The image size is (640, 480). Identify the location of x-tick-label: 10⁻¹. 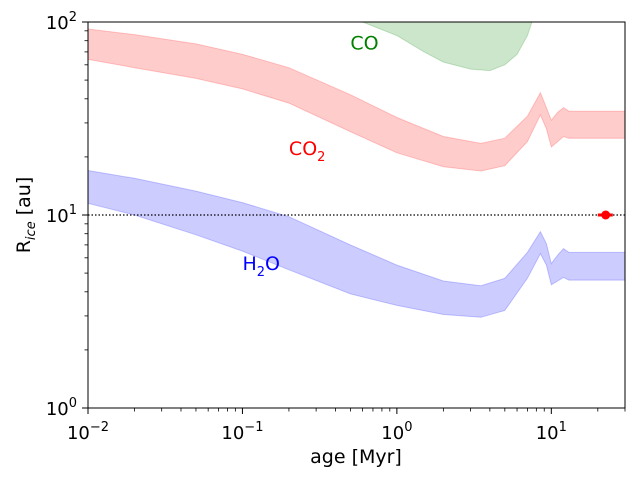
(242, 432).